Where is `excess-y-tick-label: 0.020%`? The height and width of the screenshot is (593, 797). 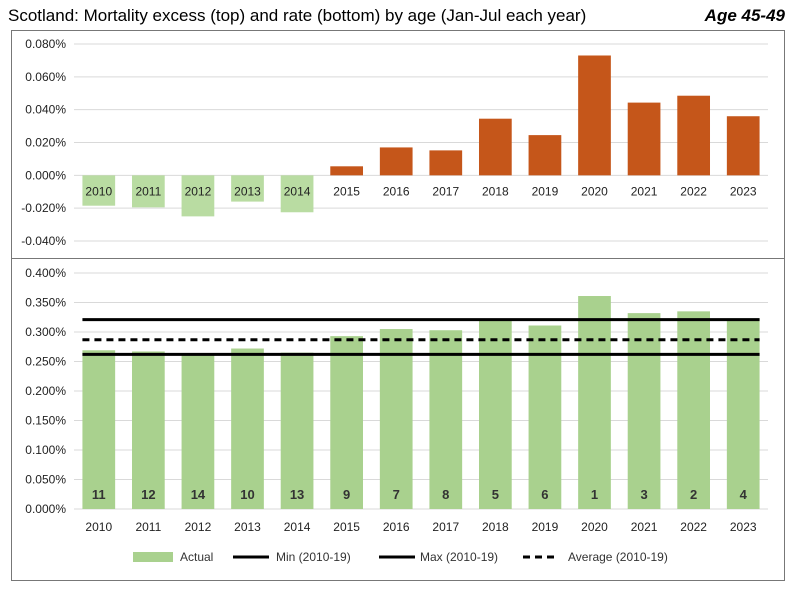 excess-y-tick-label: 0.020% is located at coordinates (45, 143).